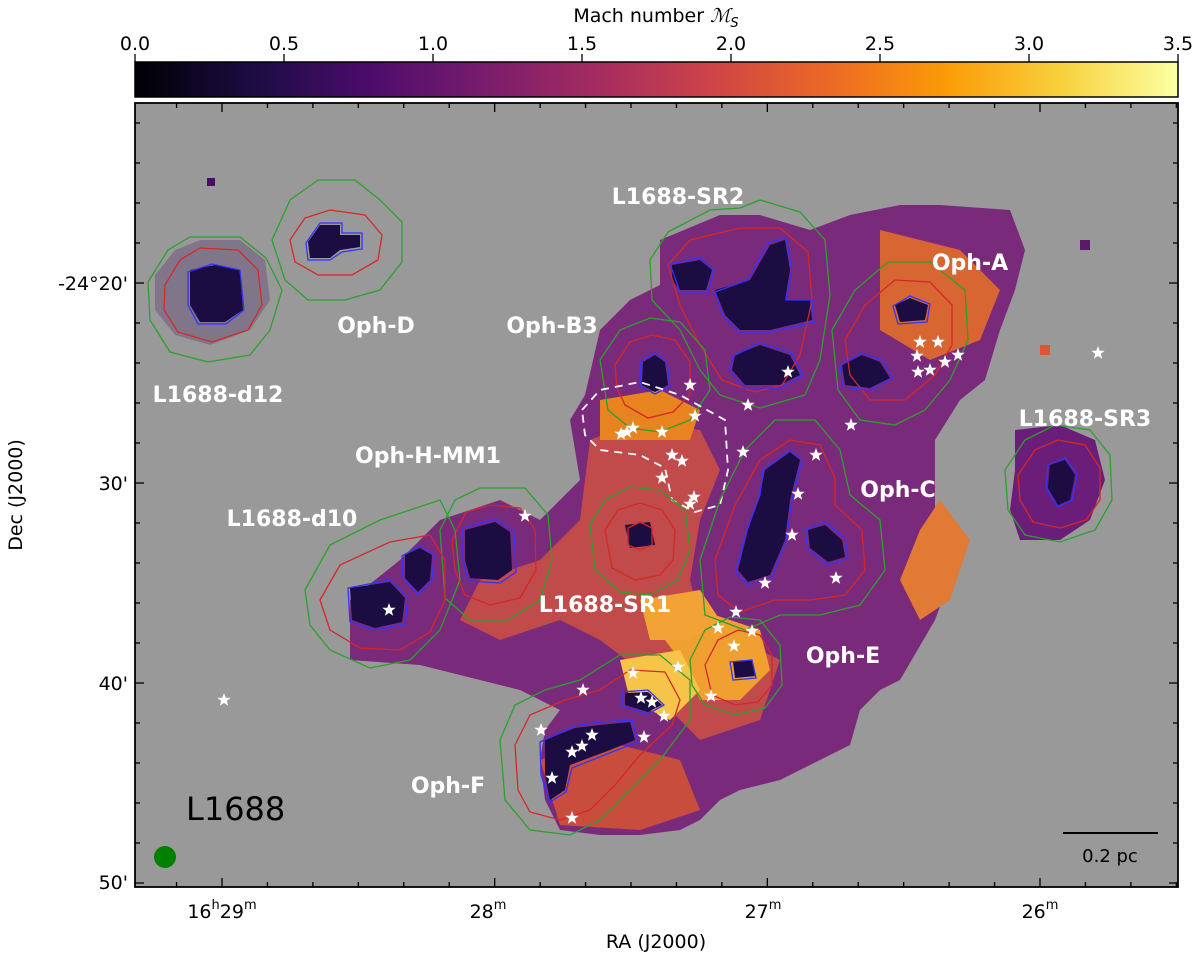  Describe the element at coordinates (1178, 44) in the screenshot. I see `colorbar-tick-label: 3.5` at that location.